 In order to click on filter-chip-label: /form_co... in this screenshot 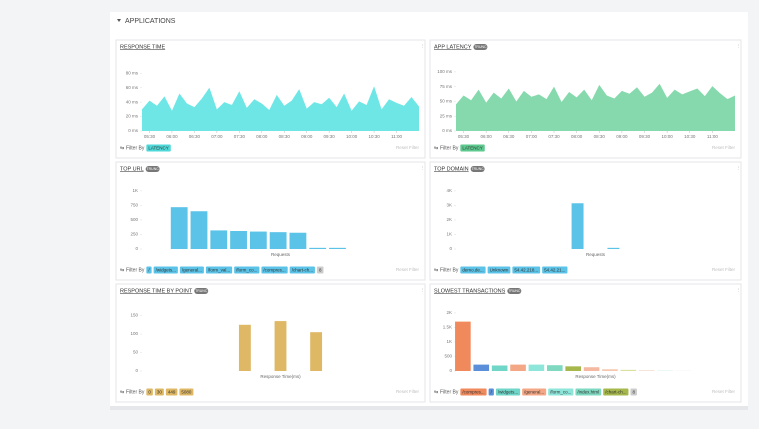, I will do `click(560, 391)`.